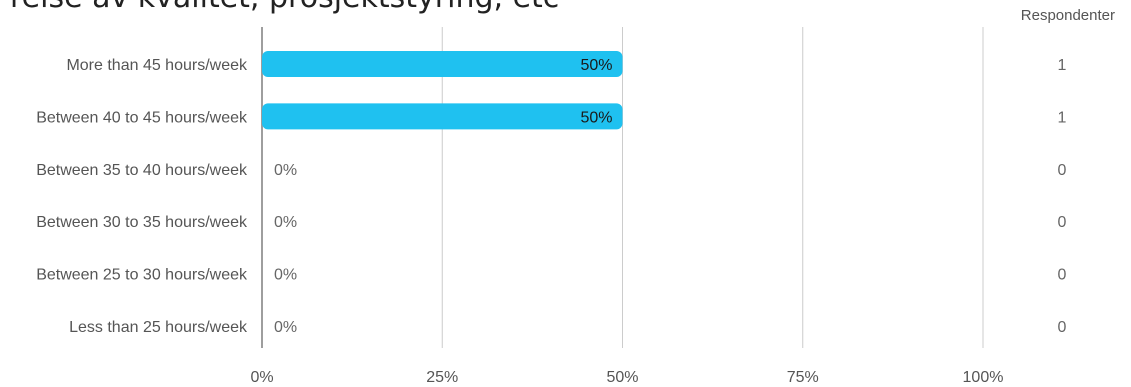  I want to click on category-label: Between 40 to 45 hours/week, so click(142, 117).